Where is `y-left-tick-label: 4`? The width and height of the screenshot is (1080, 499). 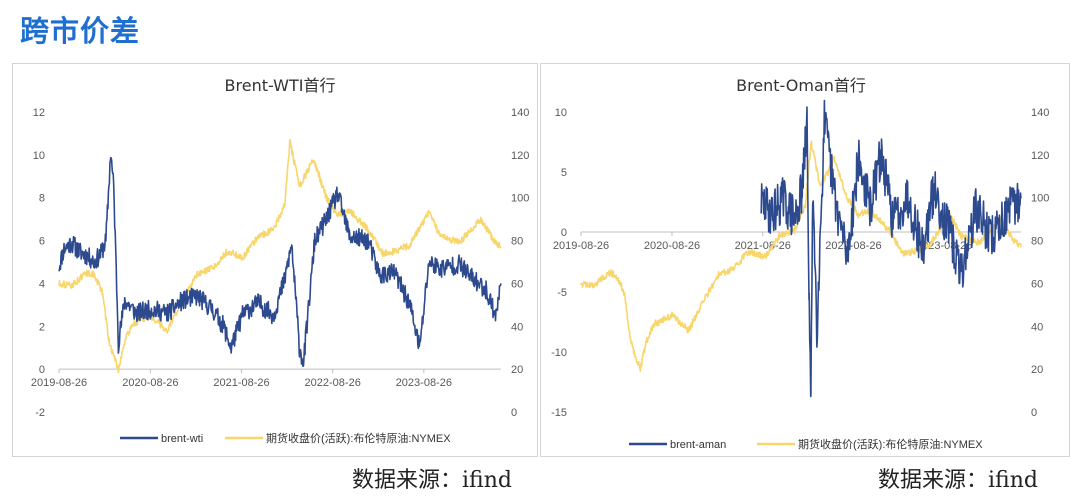 y-left-tick-label: 4 is located at coordinates (42, 284).